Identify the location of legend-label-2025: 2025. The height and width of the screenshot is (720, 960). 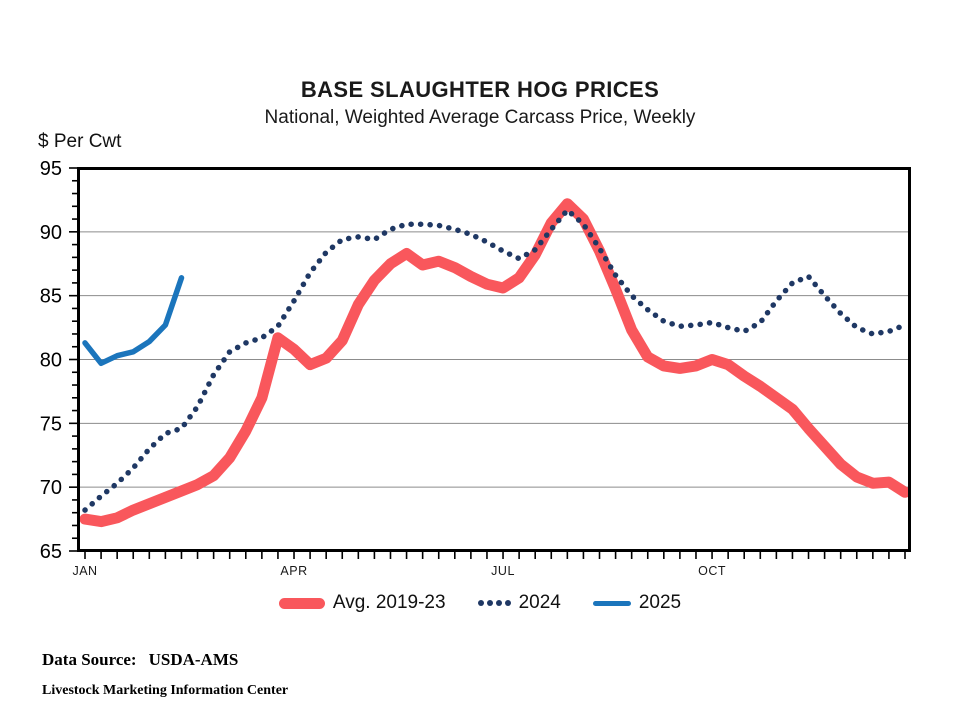
(660, 602).